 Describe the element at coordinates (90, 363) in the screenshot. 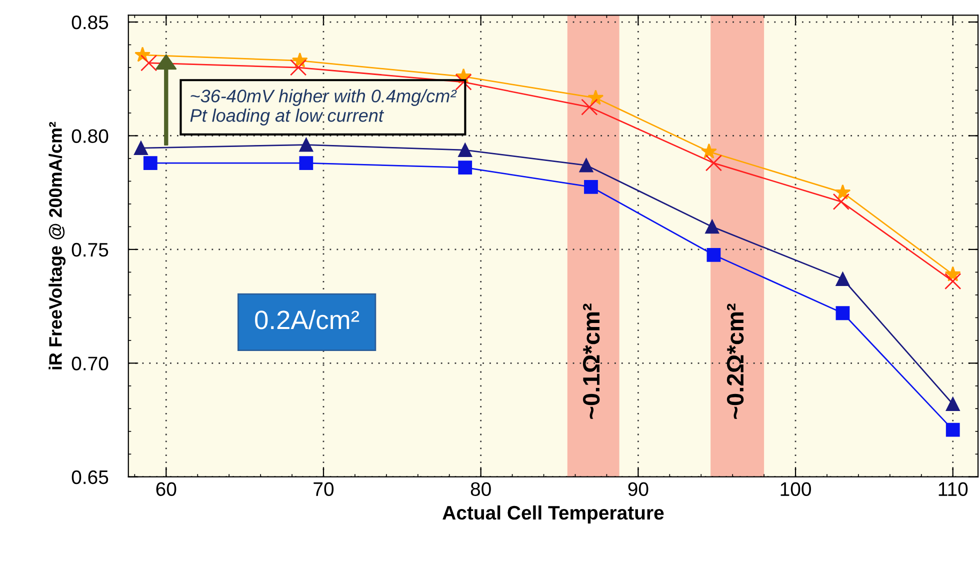

I see `y-tick-label: 0.70` at that location.